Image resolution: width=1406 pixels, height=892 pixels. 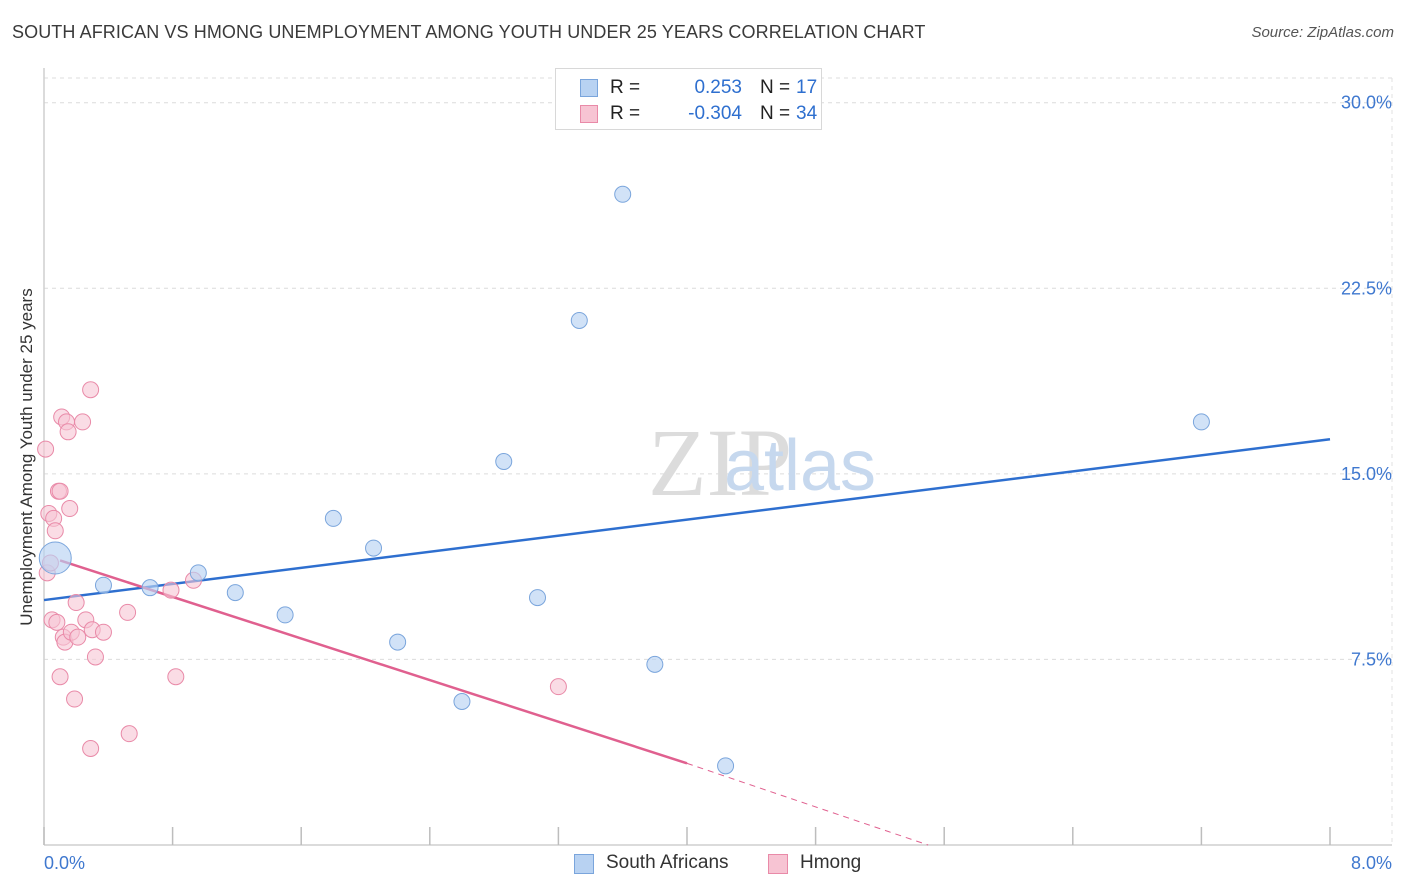 I want to click on legend-r-value: -0.304, so click(x=715, y=113).